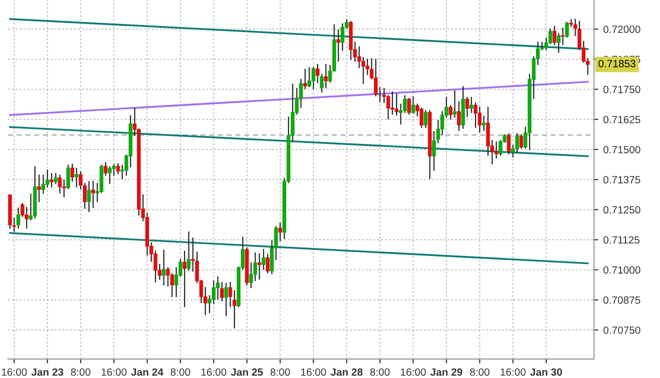  I want to click on y-tick-label: 0.71125, so click(621, 240).